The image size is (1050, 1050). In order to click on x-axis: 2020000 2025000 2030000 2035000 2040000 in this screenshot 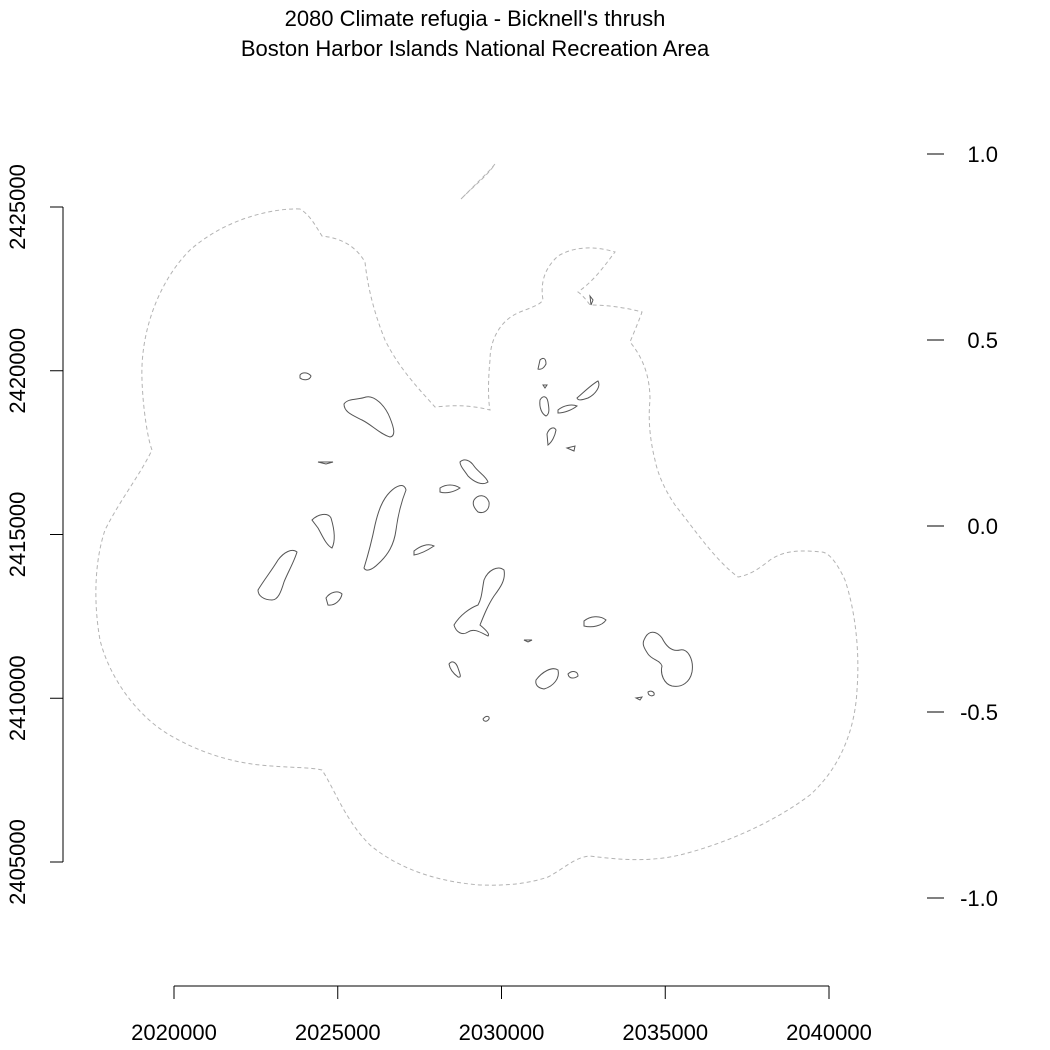, I will do `click(501, 1015)`.